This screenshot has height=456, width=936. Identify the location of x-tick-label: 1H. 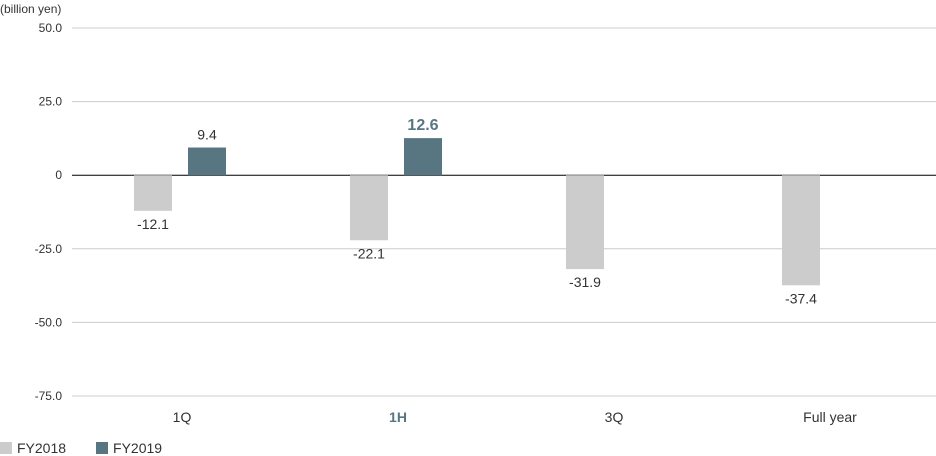
(398, 417).